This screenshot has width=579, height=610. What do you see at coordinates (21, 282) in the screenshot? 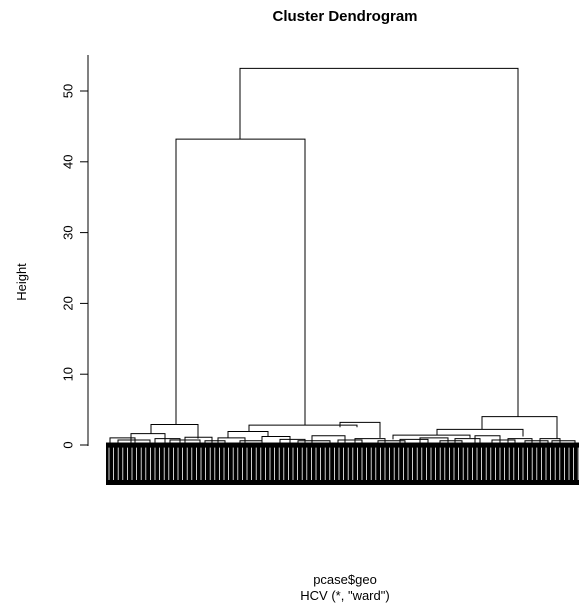
I see `y-axis-label: Height` at bounding box center [21, 282].